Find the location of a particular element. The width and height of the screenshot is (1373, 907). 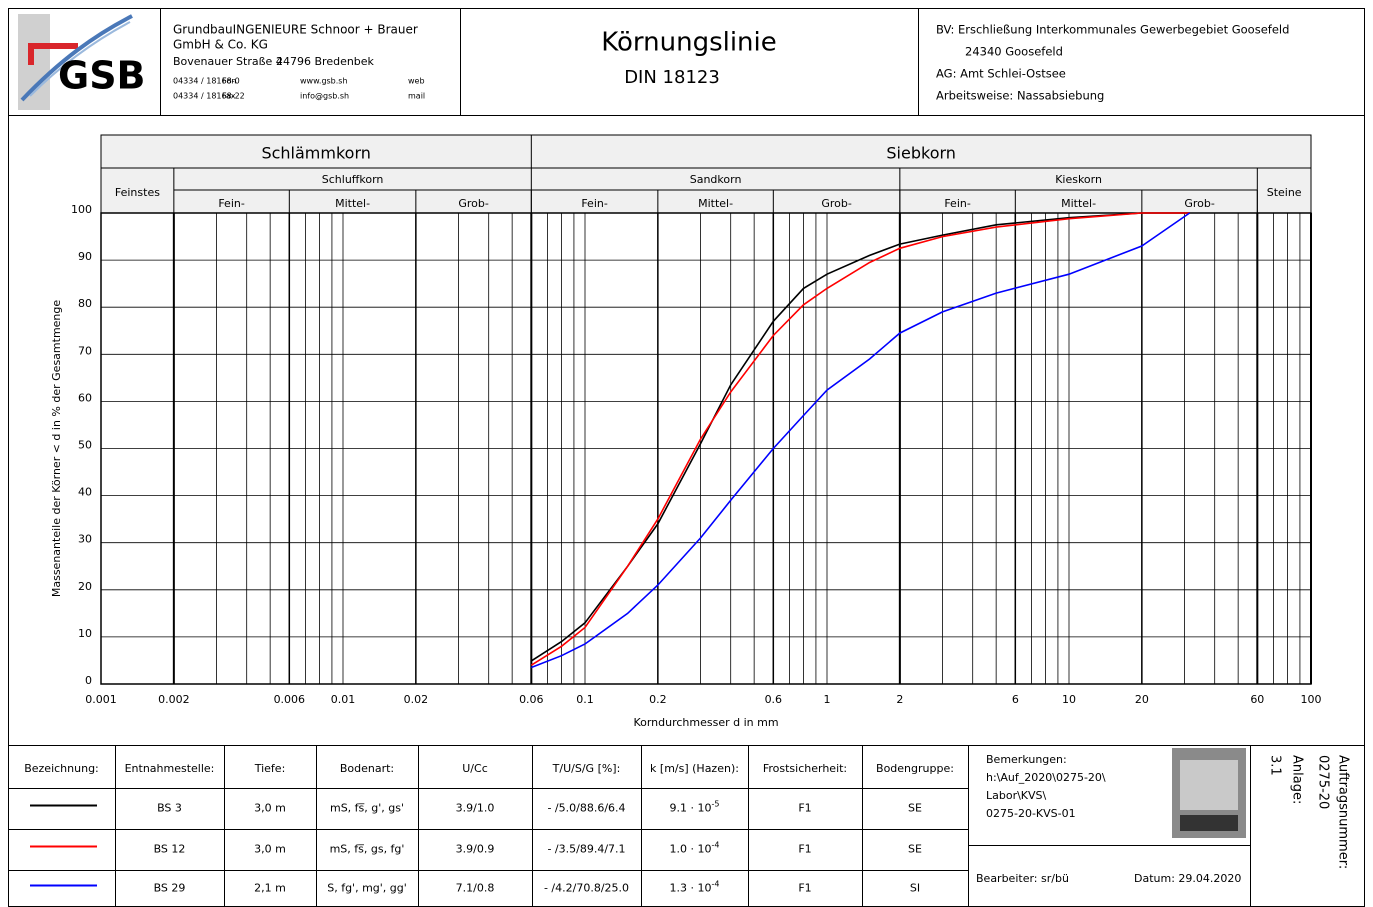

y-tick-label: 30 is located at coordinates (85, 539).